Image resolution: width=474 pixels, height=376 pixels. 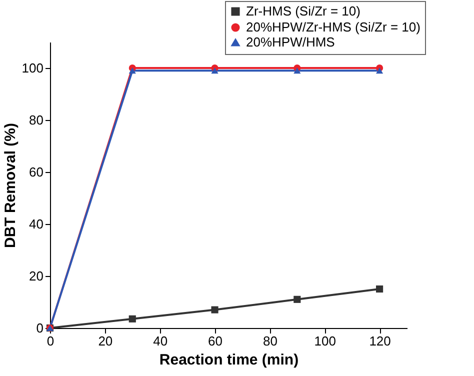 I want to click on x-tick-label: 80, so click(x=270, y=341).